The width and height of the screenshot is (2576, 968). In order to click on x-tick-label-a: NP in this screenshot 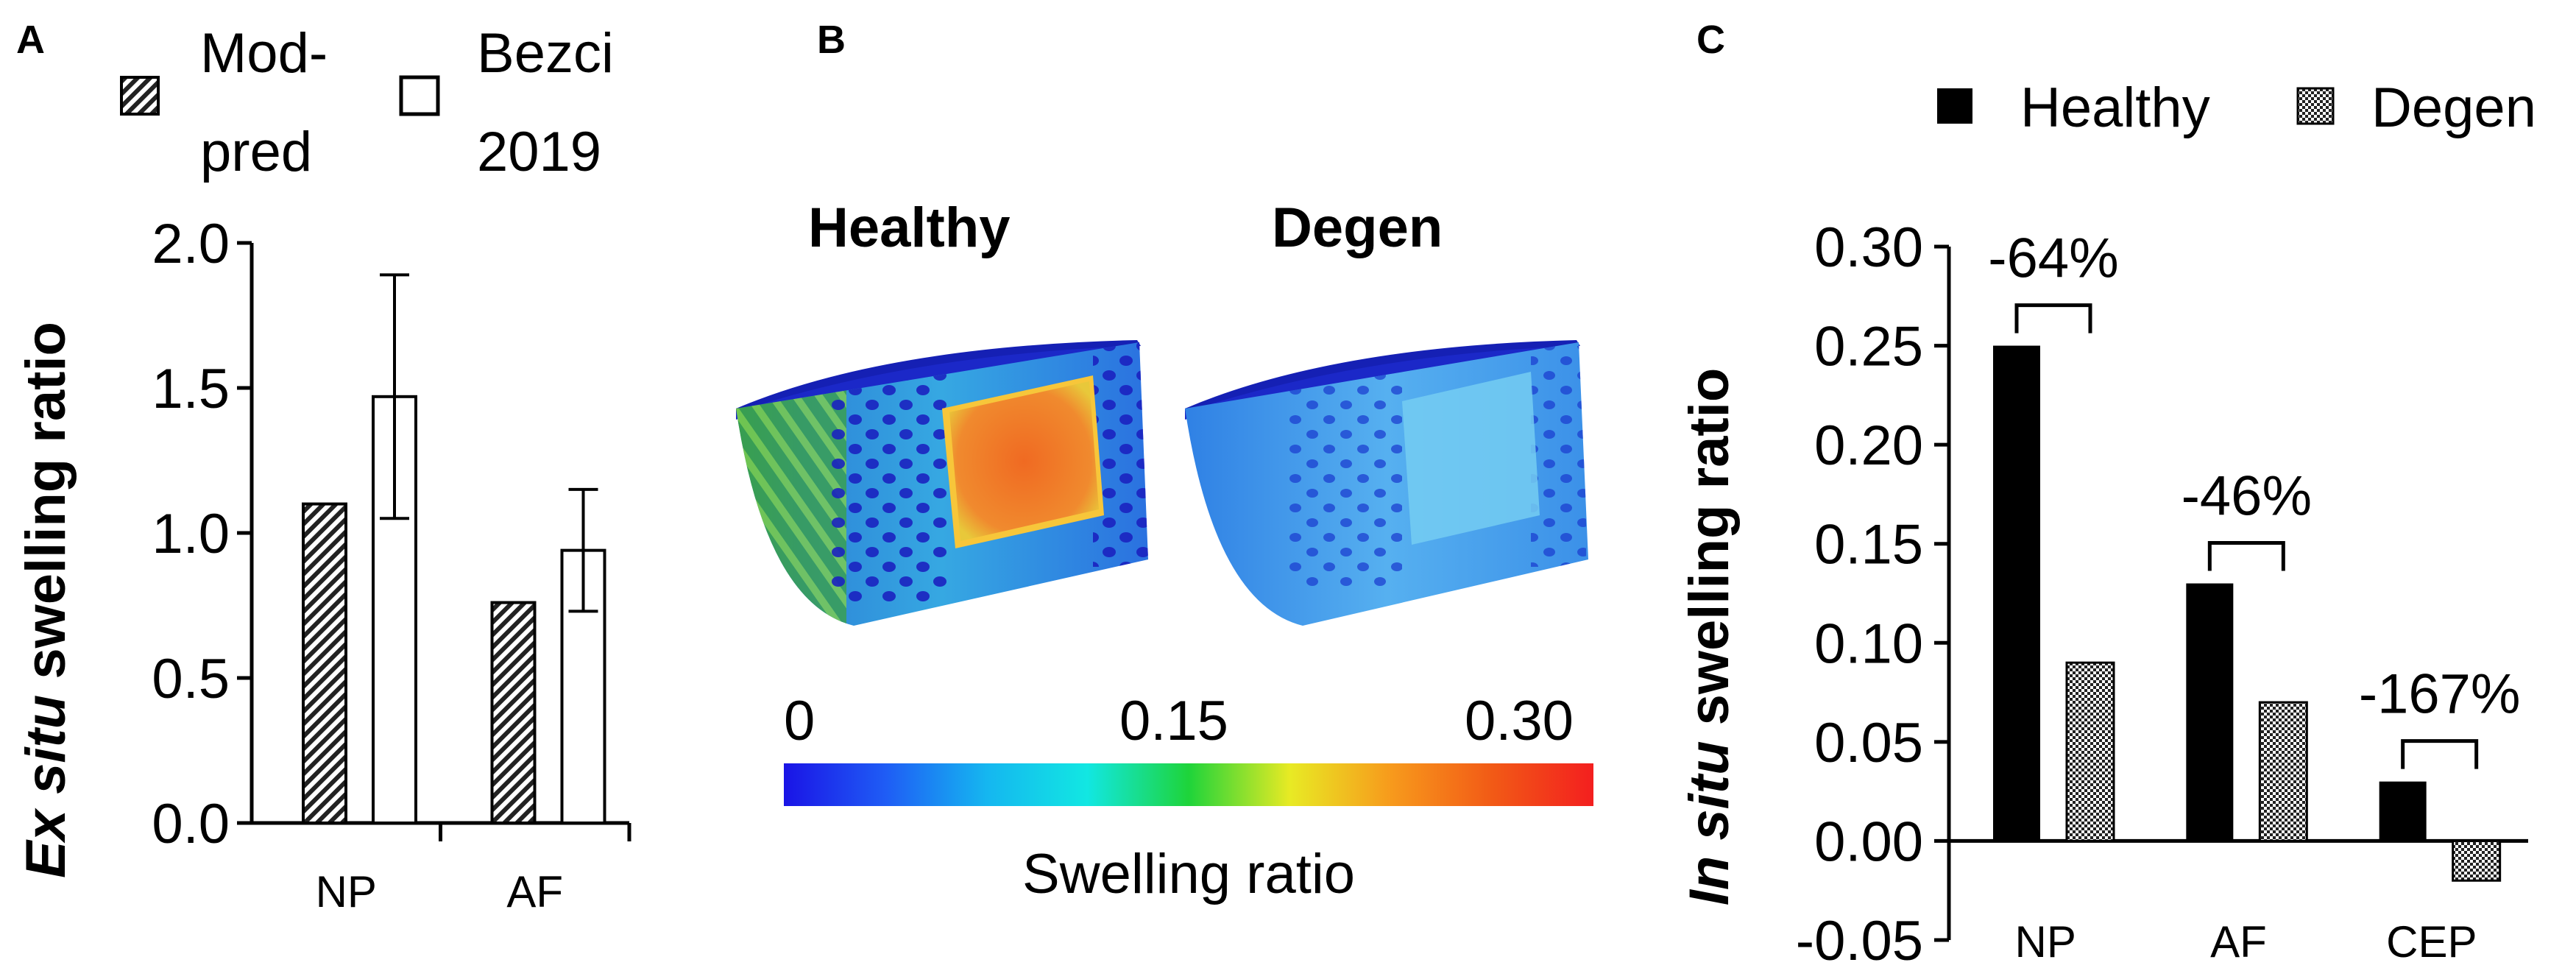, I will do `click(346, 891)`.